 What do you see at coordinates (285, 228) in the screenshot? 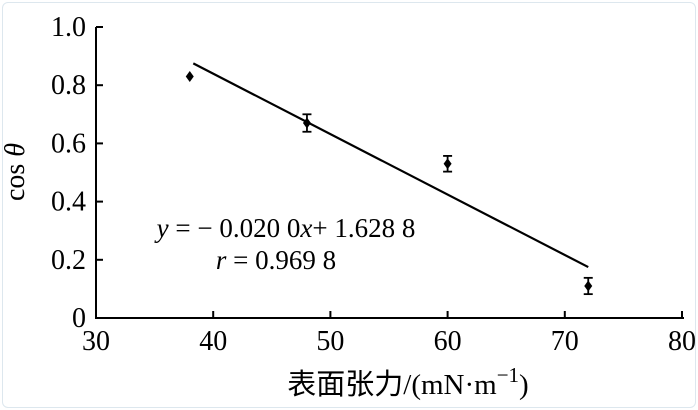
I see `fit-equation-annotation: y = − 0.020 0x+ 1.628 8` at bounding box center [285, 228].